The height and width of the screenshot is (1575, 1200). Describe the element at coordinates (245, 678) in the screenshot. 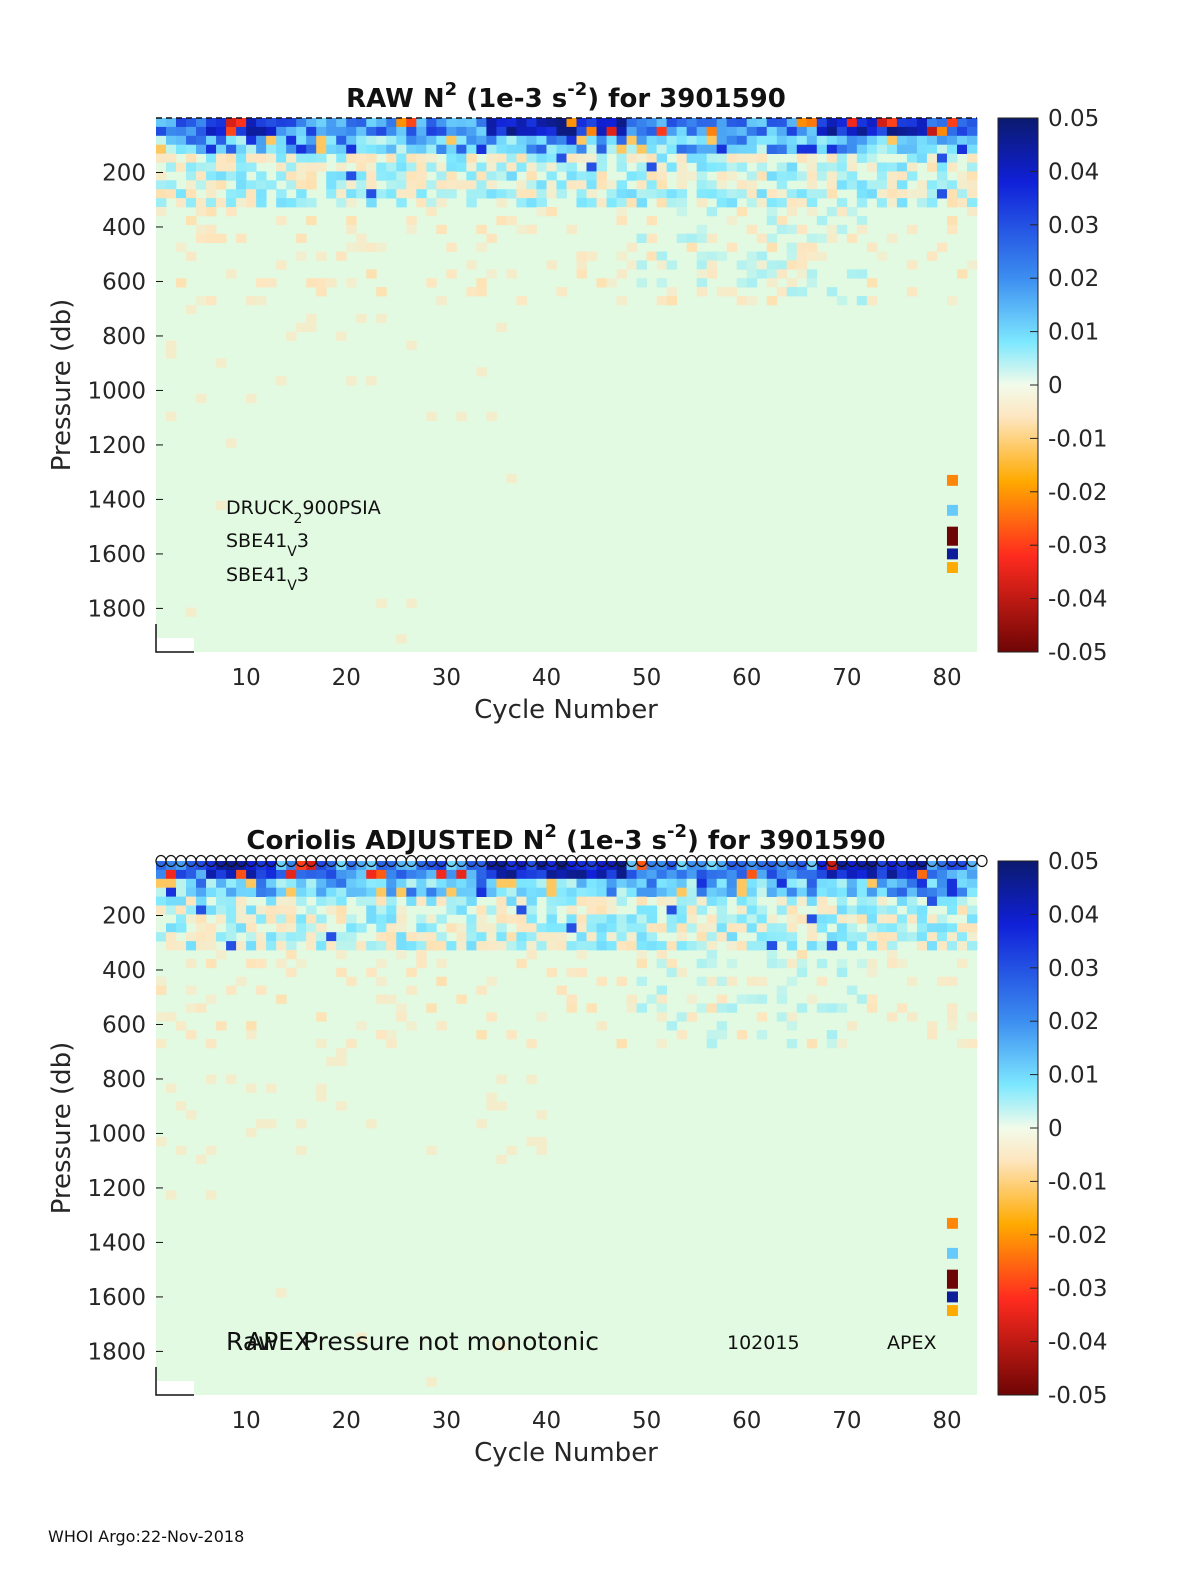

I see `x-tick-label: 10` at that location.